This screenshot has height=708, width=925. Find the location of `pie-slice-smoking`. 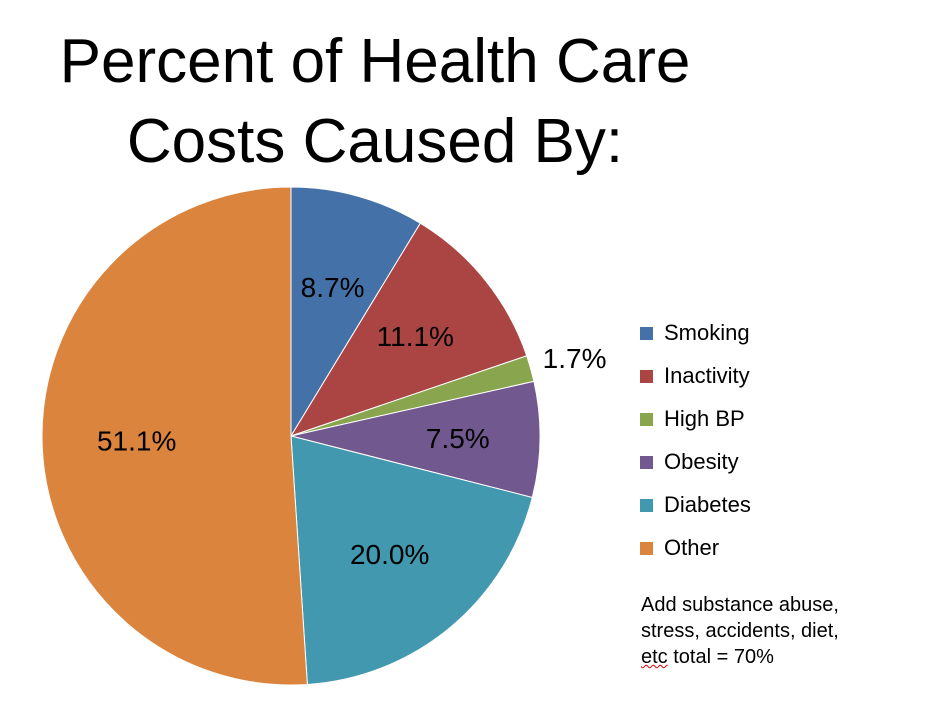

pie-slice-smoking is located at coordinates (356, 312).